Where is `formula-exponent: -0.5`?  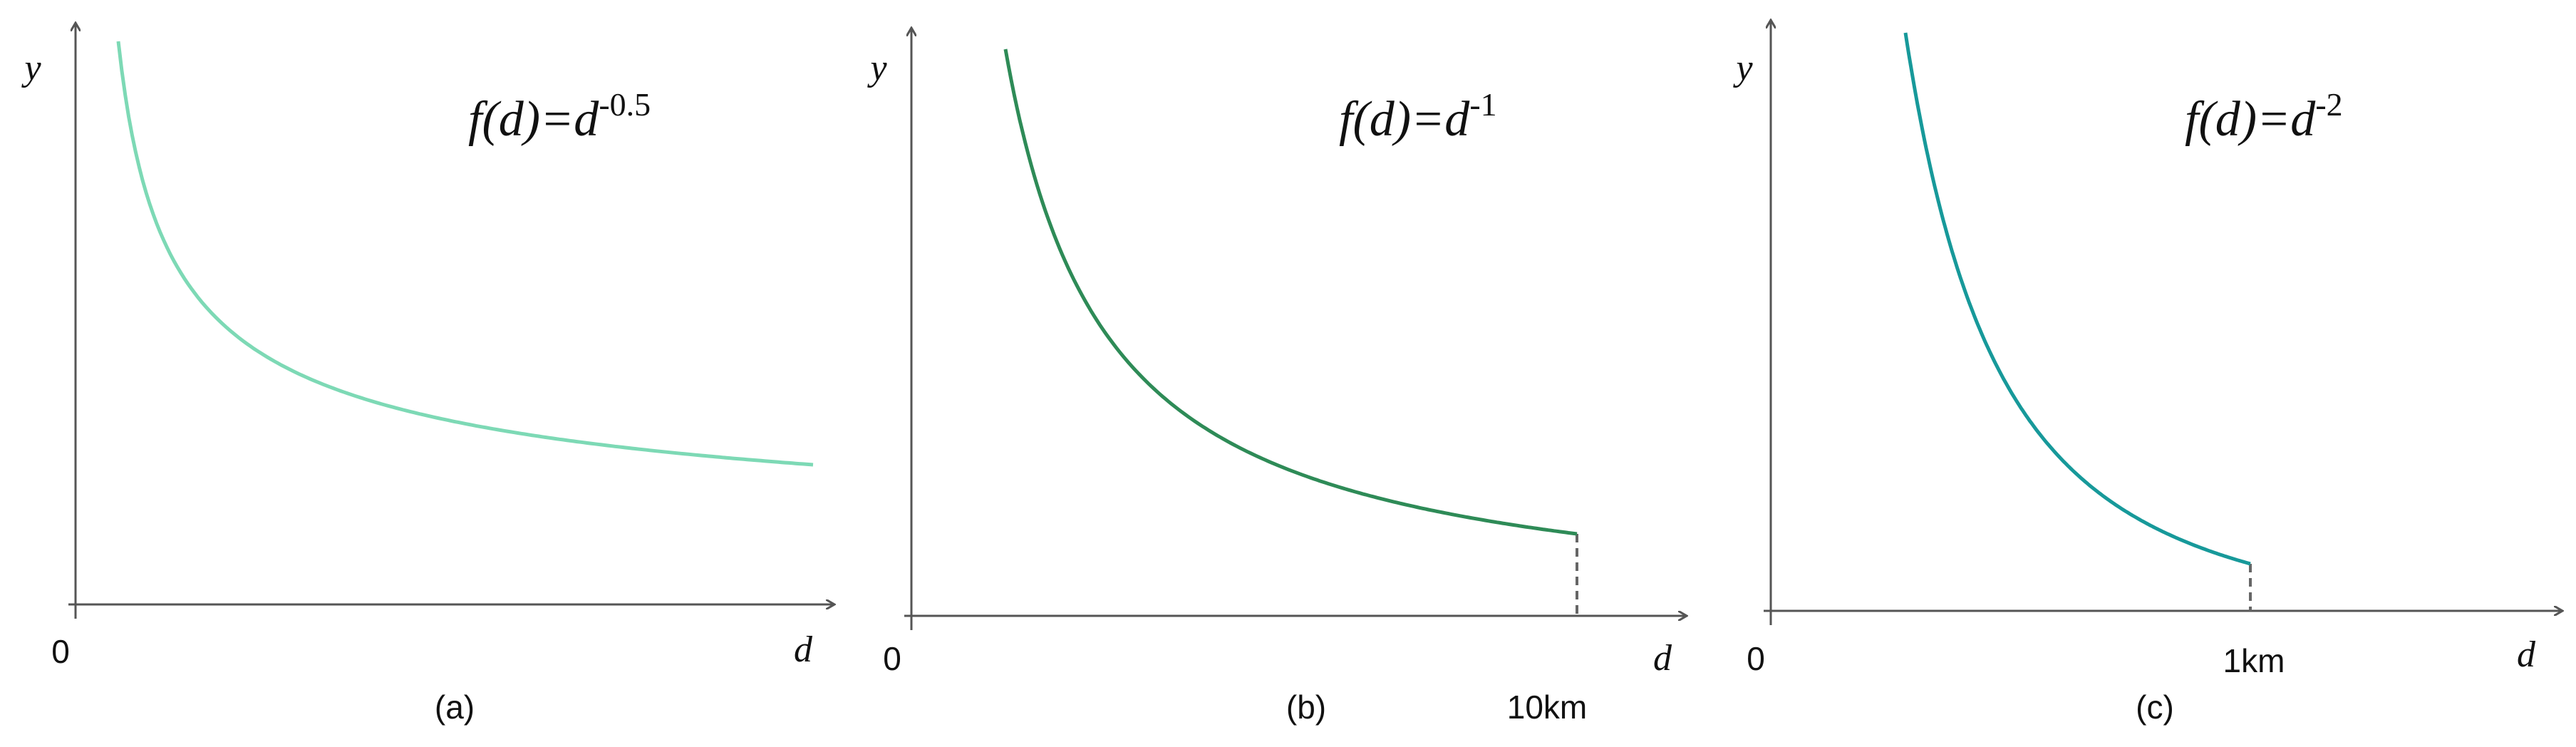
formula-exponent: -0.5 is located at coordinates (625, 104).